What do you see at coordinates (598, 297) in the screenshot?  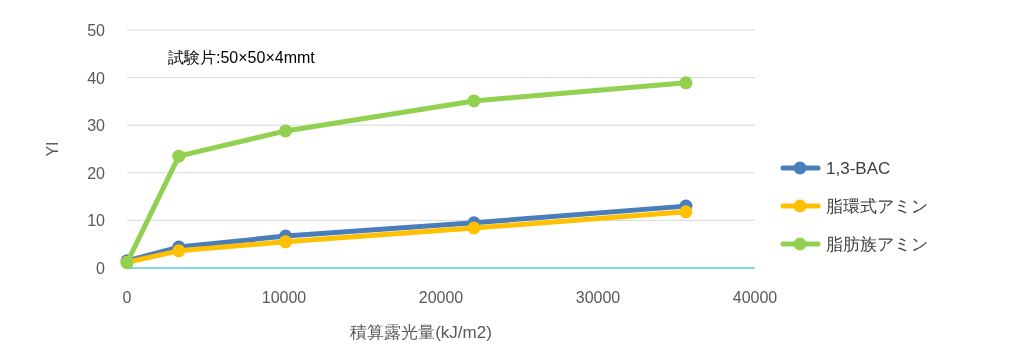 I see `x-tick-label: 30000` at bounding box center [598, 297].